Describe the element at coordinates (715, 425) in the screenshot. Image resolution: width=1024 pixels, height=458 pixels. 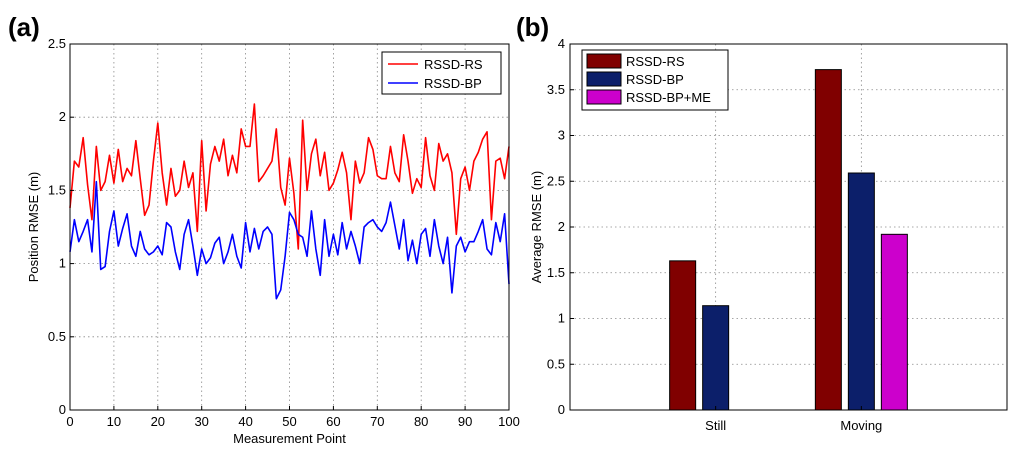
I see `x-tick-label-still: Still` at that location.